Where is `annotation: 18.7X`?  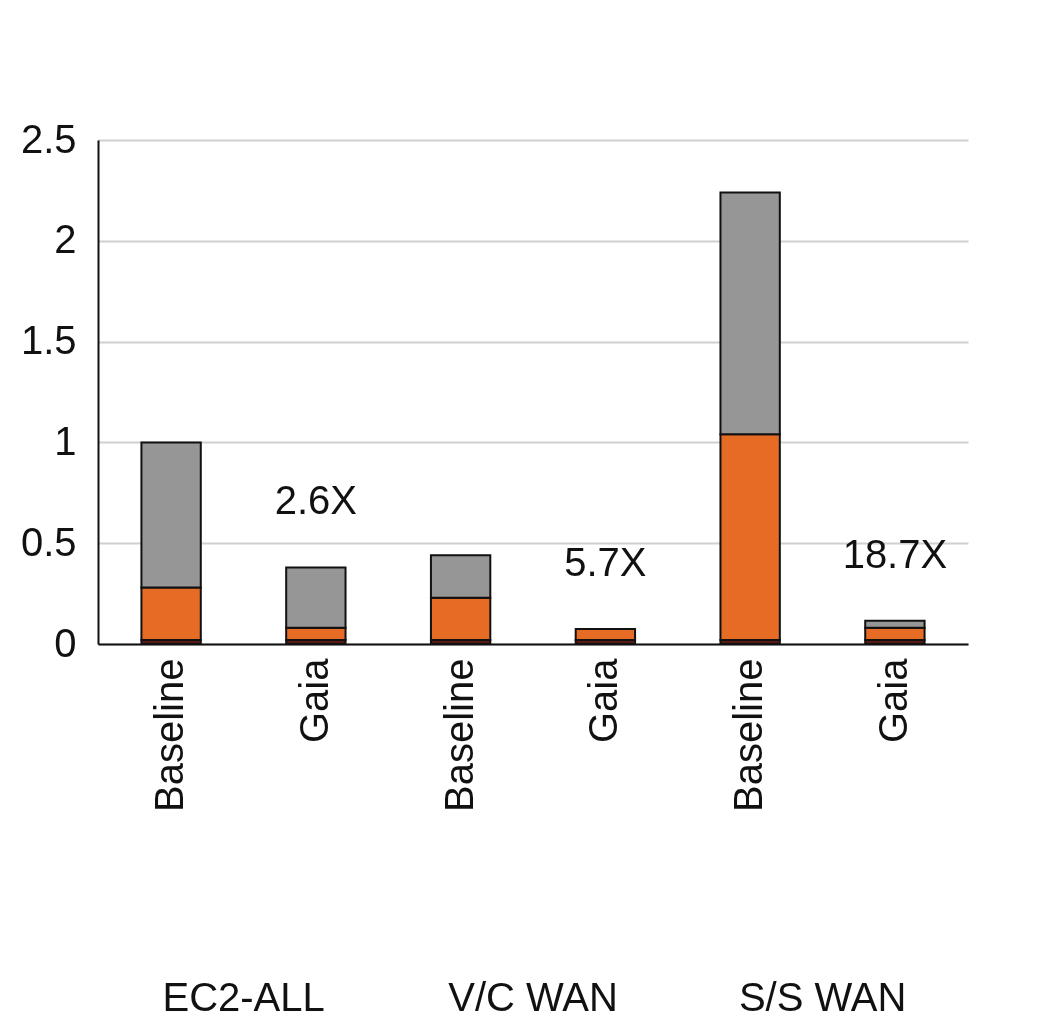
annotation: 18.7X is located at coordinates (895, 553).